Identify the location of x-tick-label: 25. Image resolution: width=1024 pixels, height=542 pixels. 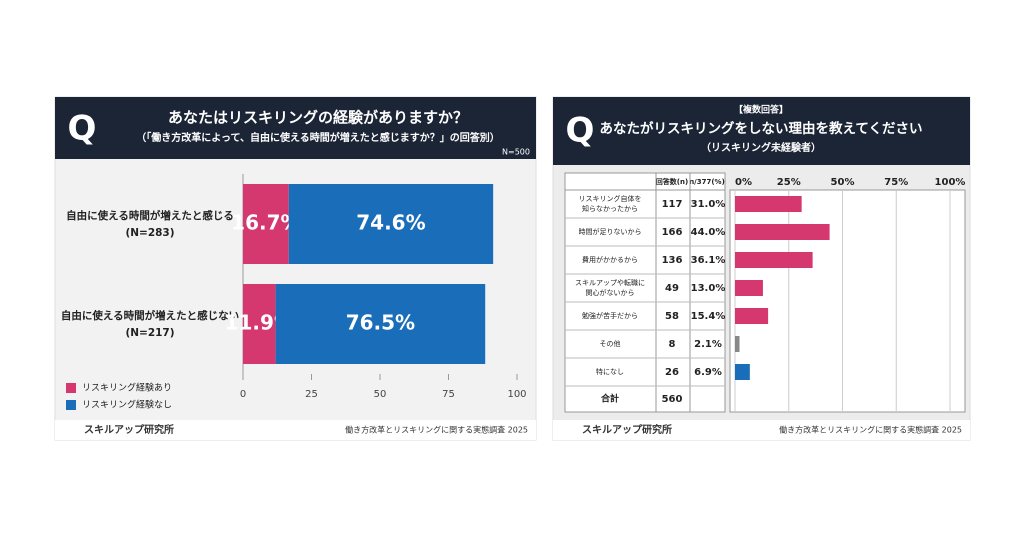
(311, 394).